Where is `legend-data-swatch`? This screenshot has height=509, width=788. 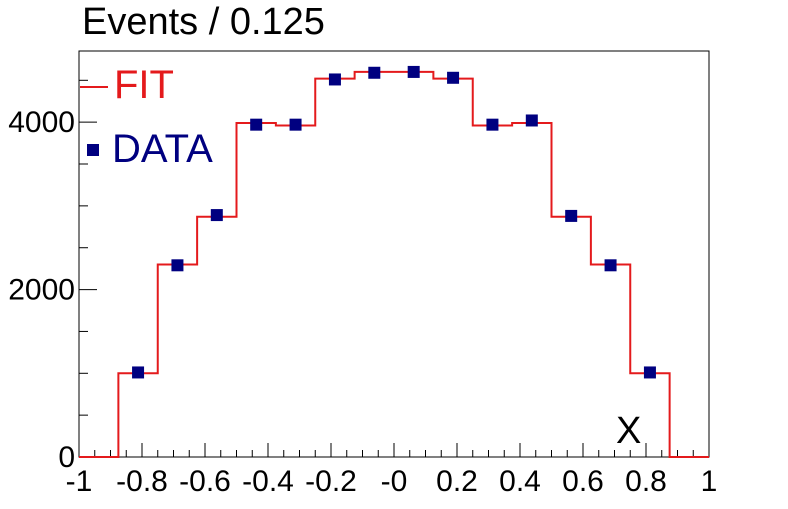
legend-data-swatch is located at coordinates (93, 150).